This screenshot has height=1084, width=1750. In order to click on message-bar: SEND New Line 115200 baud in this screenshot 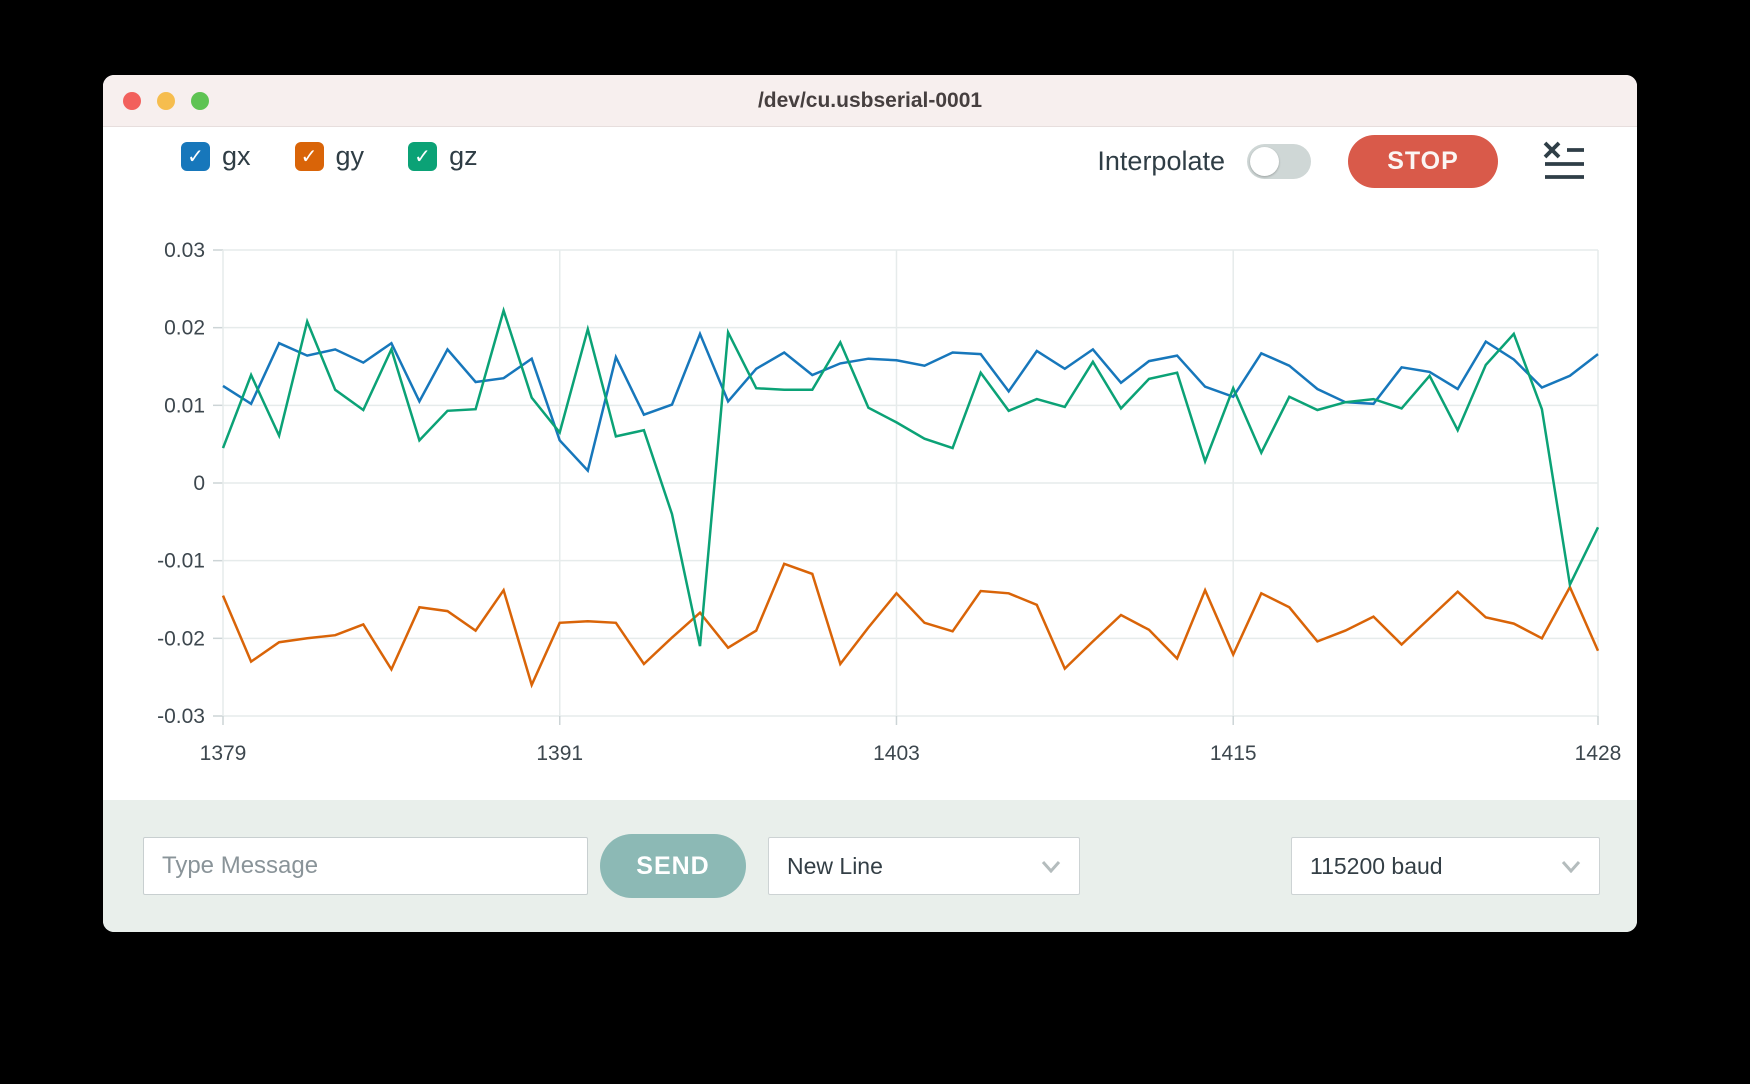, I will do `click(870, 866)`.